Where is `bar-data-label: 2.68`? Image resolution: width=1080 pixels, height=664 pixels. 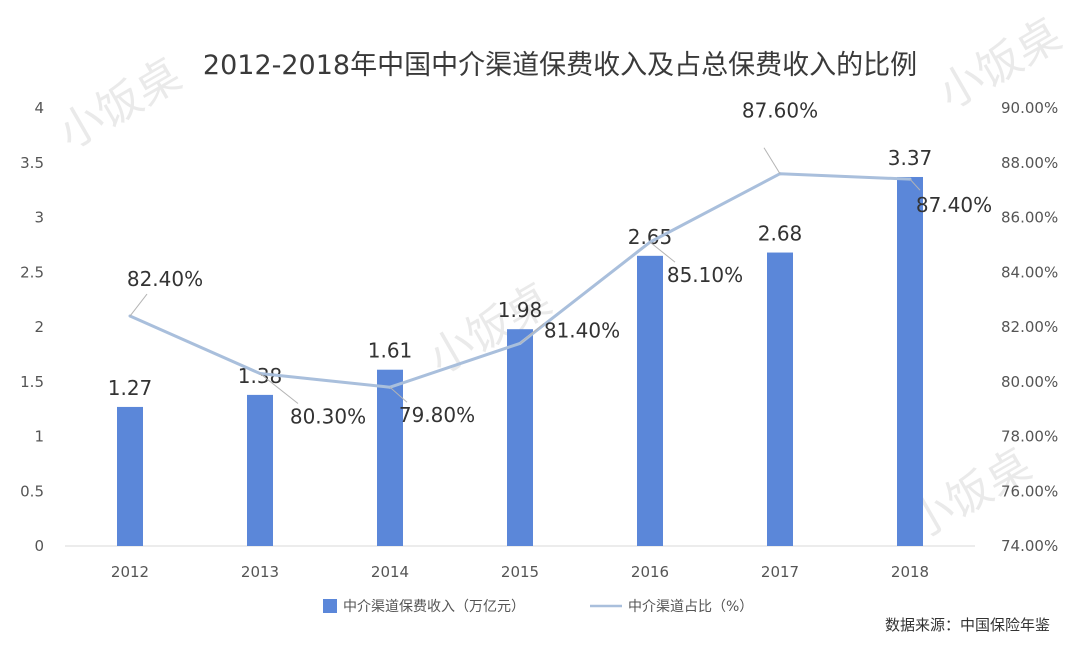 bar-data-label: 2.68 is located at coordinates (780, 234).